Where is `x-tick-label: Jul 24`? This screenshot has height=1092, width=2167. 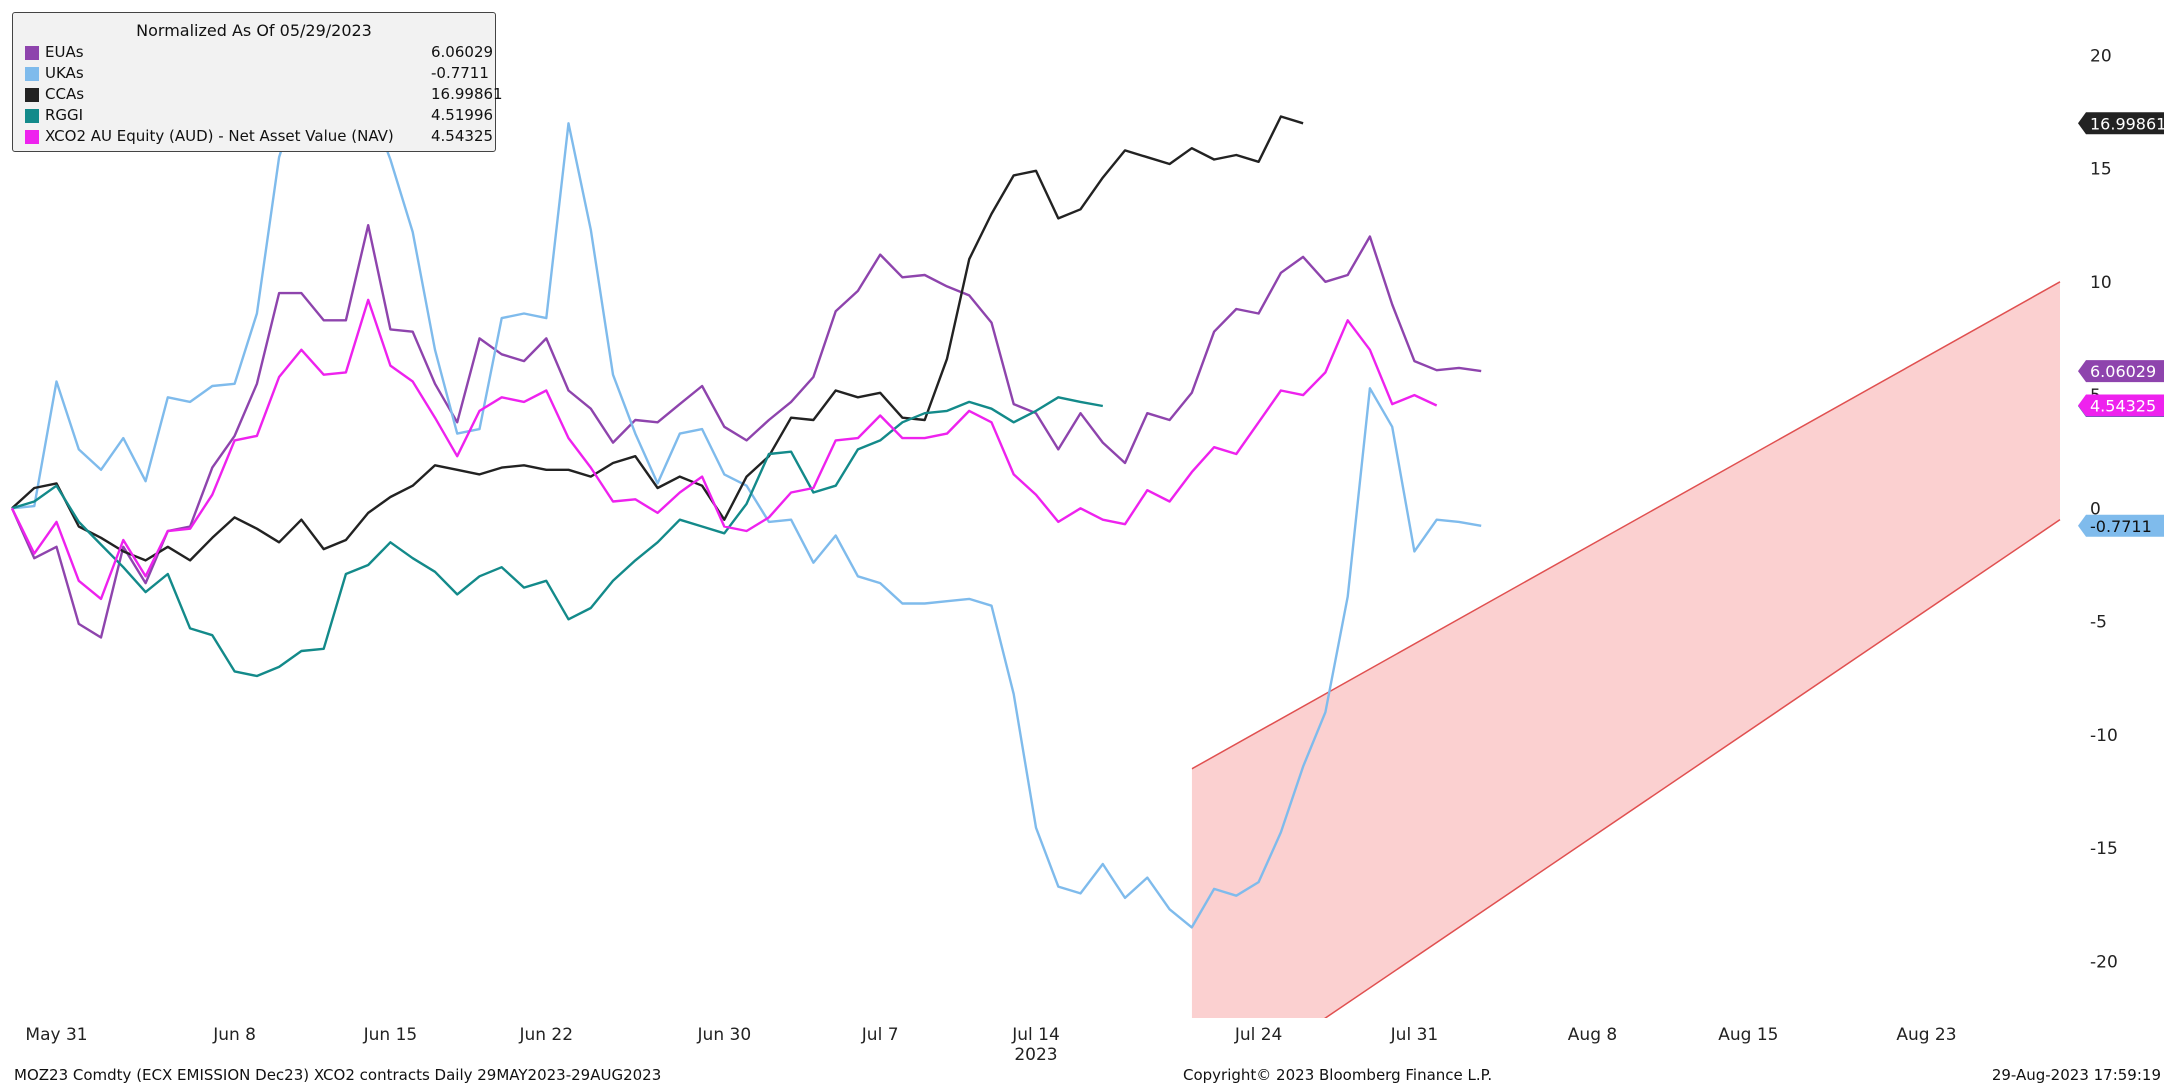 x-tick-label: Jul 24 is located at coordinates (1258, 1035).